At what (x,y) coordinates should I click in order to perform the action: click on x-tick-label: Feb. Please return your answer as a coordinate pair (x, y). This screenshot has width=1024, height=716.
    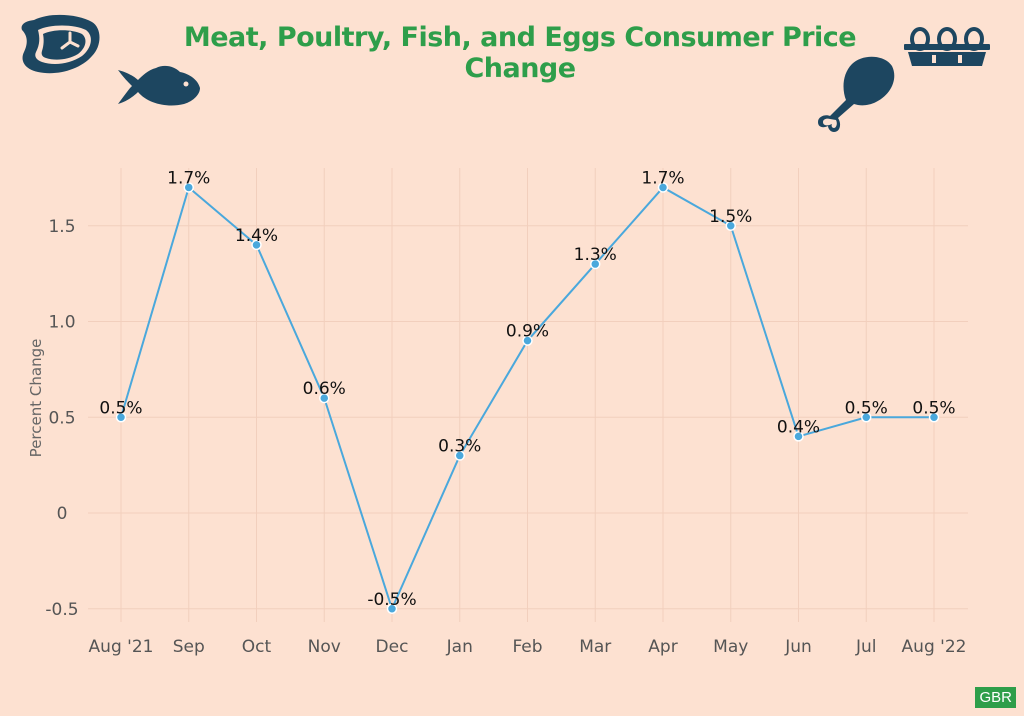
    Looking at the image, I should click on (527, 647).